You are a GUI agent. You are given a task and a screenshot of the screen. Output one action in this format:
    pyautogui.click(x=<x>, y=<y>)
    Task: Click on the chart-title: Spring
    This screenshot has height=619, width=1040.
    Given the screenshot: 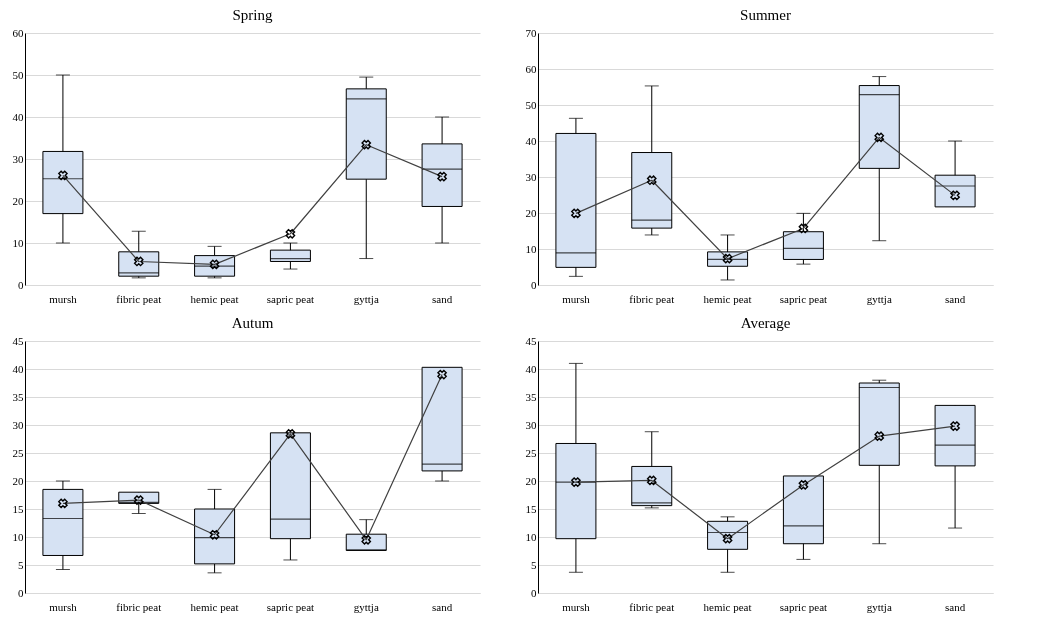 What is the action you would take?
    pyautogui.click(x=252, y=15)
    